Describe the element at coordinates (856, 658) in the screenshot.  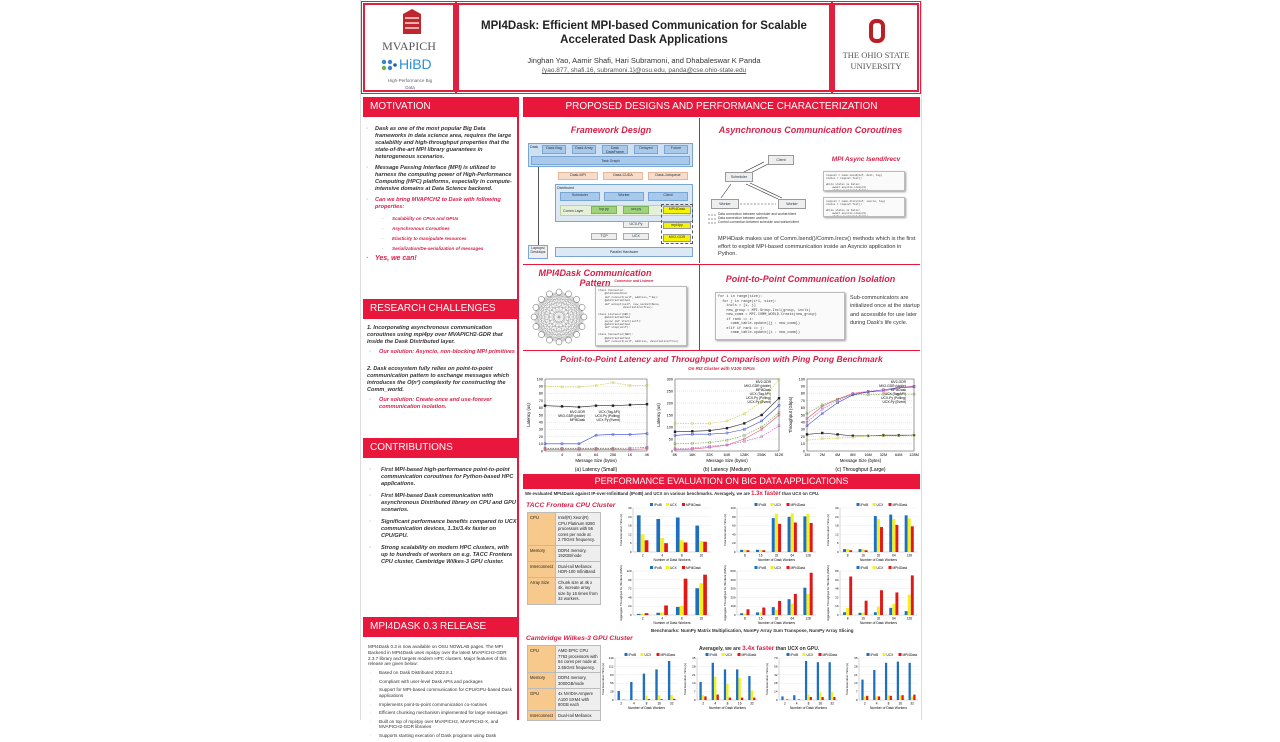
I see `y-tick-label: 35` at that location.